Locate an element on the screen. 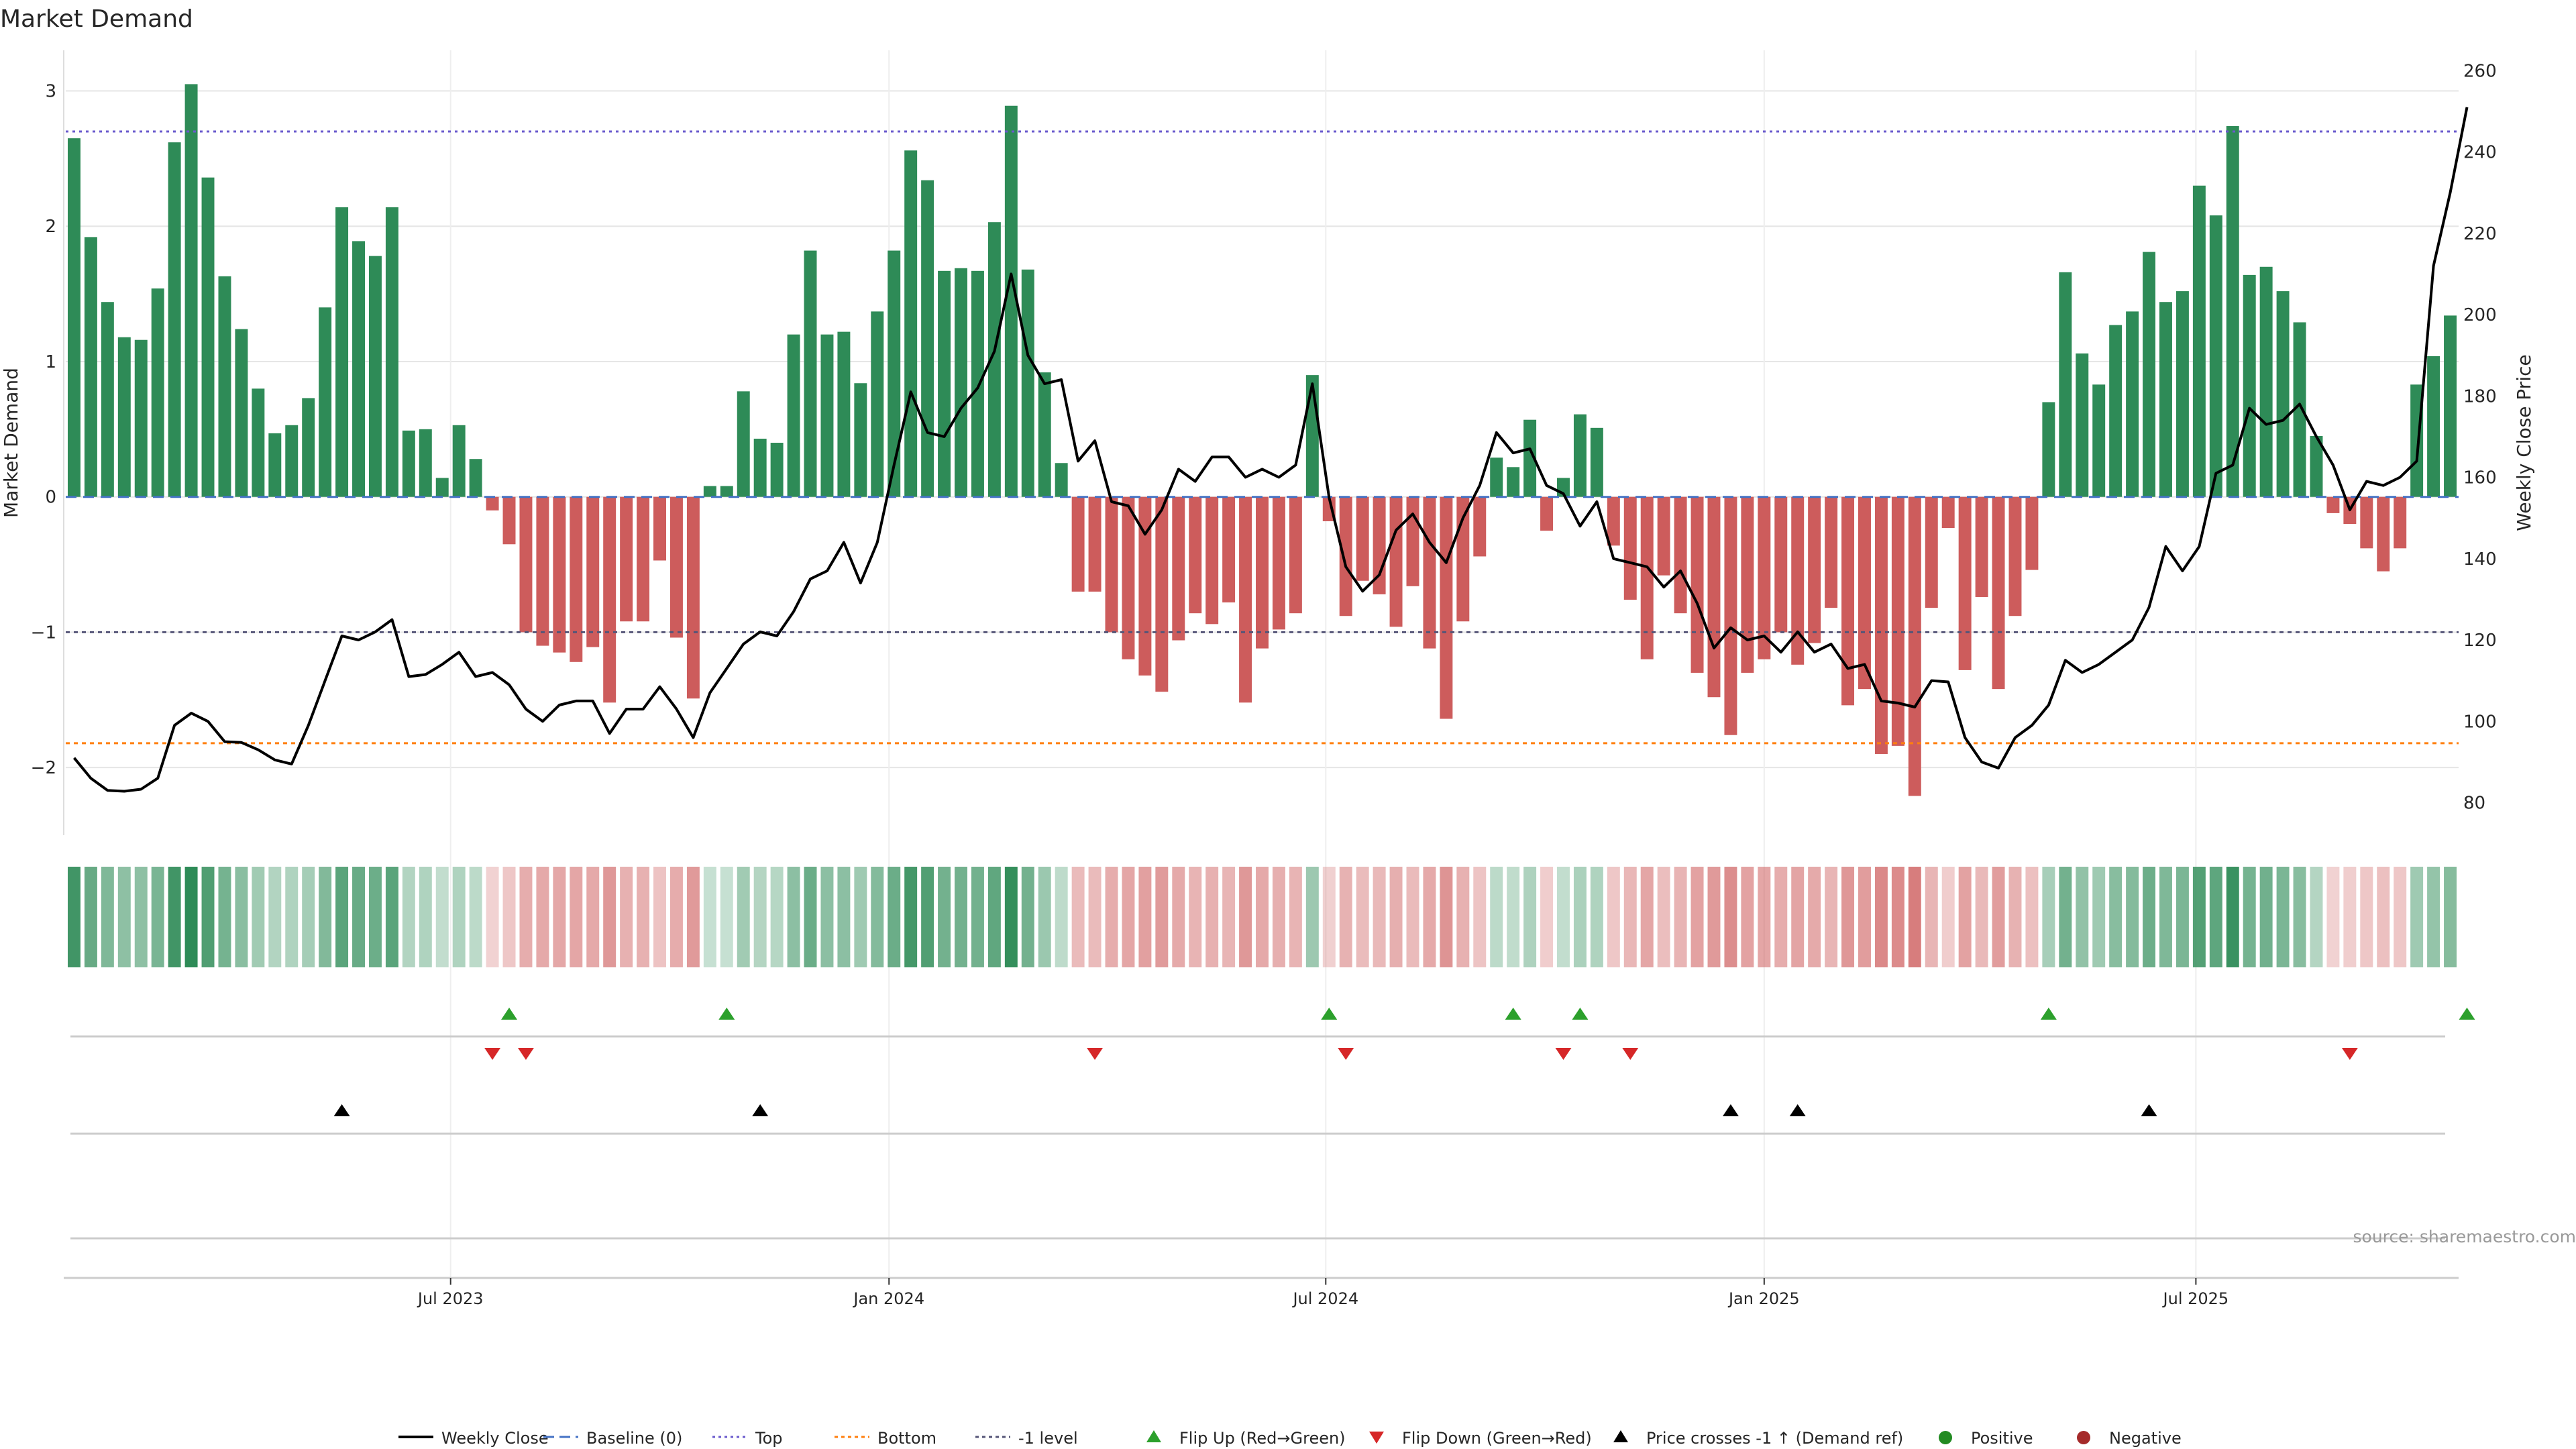  x-tick-label: Jan 2024 is located at coordinates (888, 1298).